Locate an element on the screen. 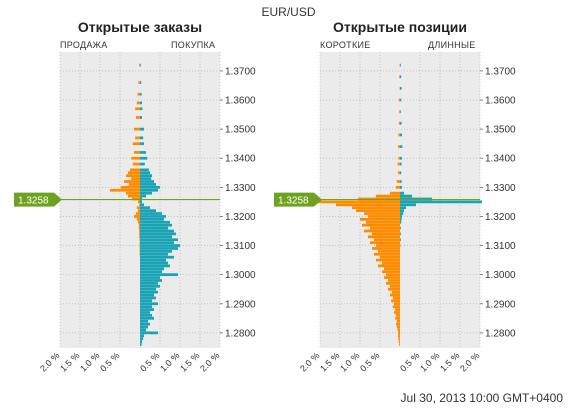 The height and width of the screenshot is (411, 577). positions-ytick-label: 1.3600 is located at coordinates (500, 101).